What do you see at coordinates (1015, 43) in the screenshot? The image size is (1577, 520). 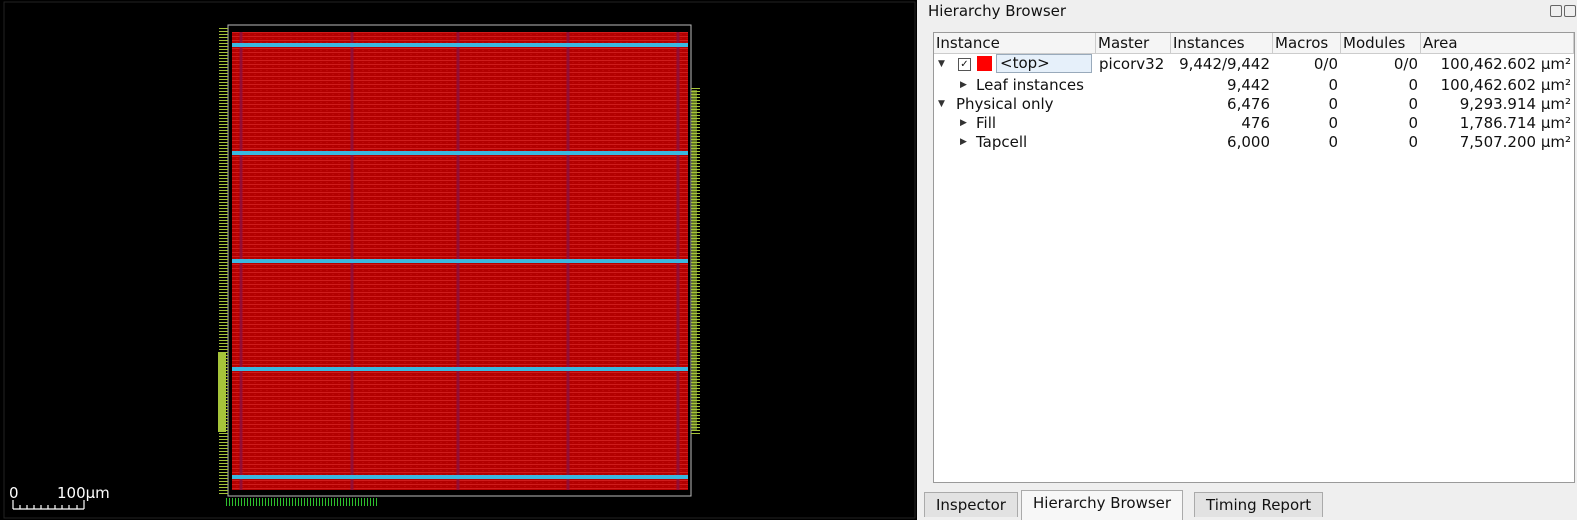 I see `column-header: Instance` at bounding box center [1015, 43].